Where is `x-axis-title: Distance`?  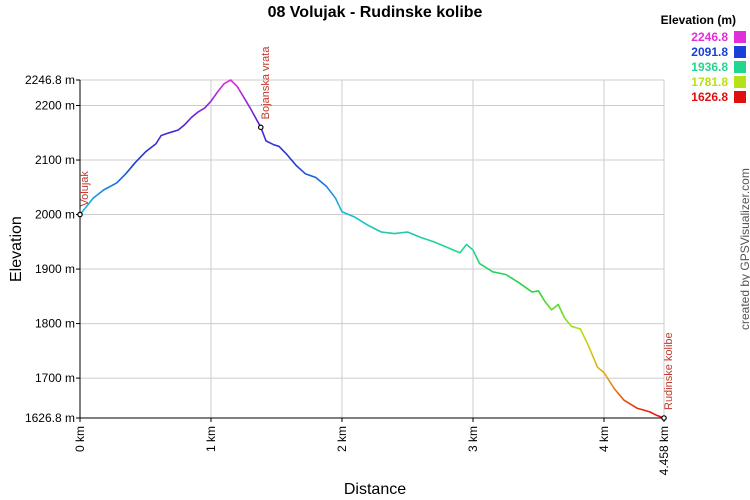
x-axis-title: Distance is located at coordinates (375, 489).